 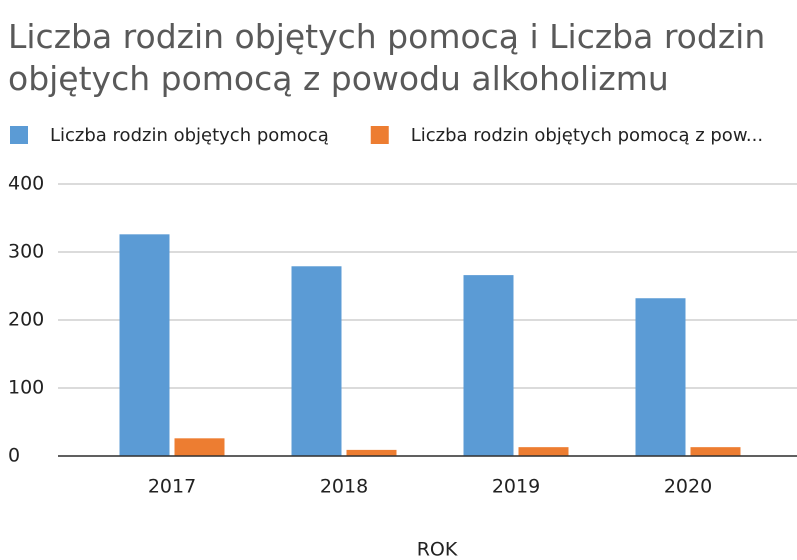 I want to click on x-tick-label: 2018, so click(x=344, y=487).